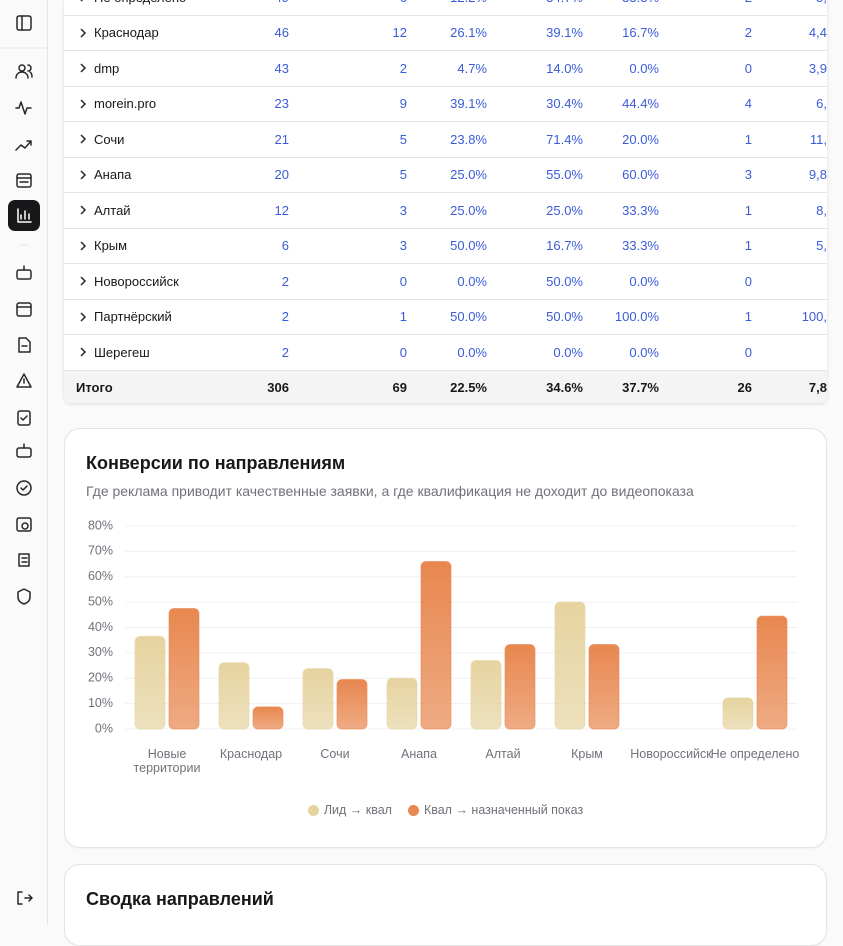 The width and height of the screenshot is (843, 946). What do you see at coordinates (445, 175) in the screenshot?
I see `table-row: Анапа 20 5 25.0% 55.0% 60.0% 3 9,8` at bounding box center [445, 175].